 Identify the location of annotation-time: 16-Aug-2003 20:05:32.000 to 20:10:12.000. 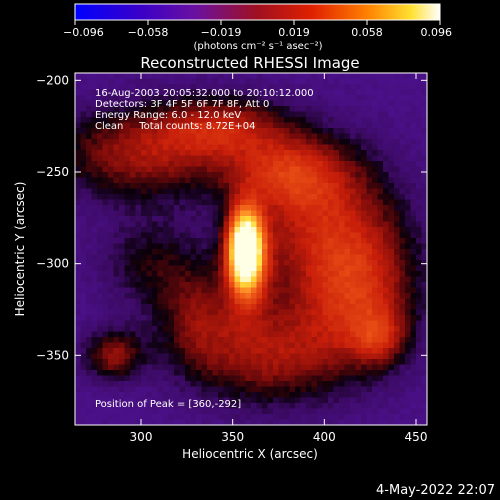
(204, 93).